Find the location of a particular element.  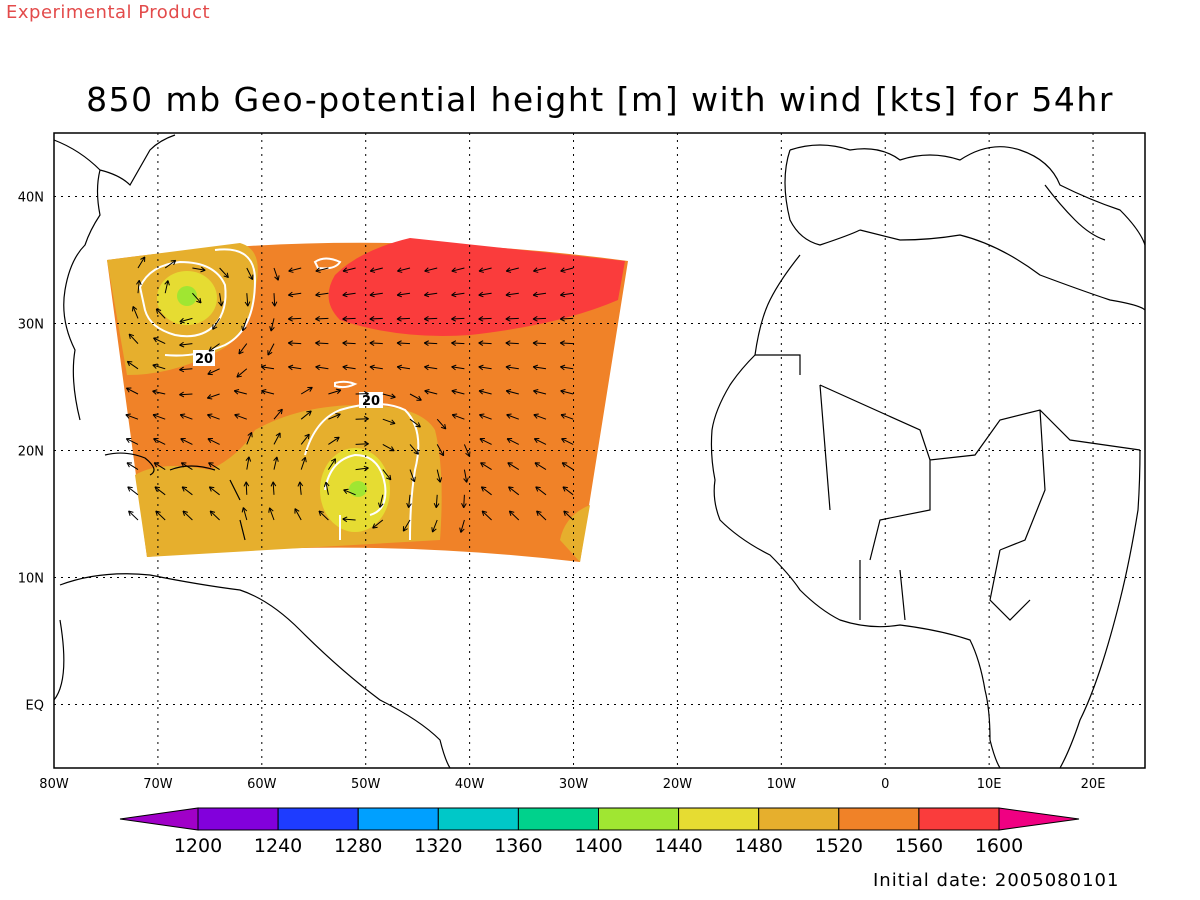

longitude-label: 40W is located at coordinates (470, 784).